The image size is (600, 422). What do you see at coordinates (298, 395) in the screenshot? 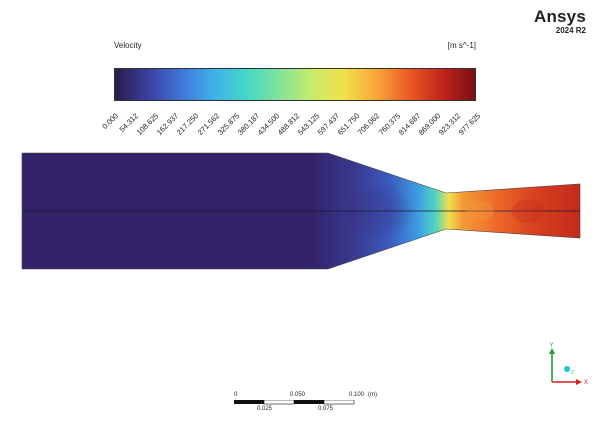
I see `scale-label-0-050: 0.050` at bounding box center [298, 395].